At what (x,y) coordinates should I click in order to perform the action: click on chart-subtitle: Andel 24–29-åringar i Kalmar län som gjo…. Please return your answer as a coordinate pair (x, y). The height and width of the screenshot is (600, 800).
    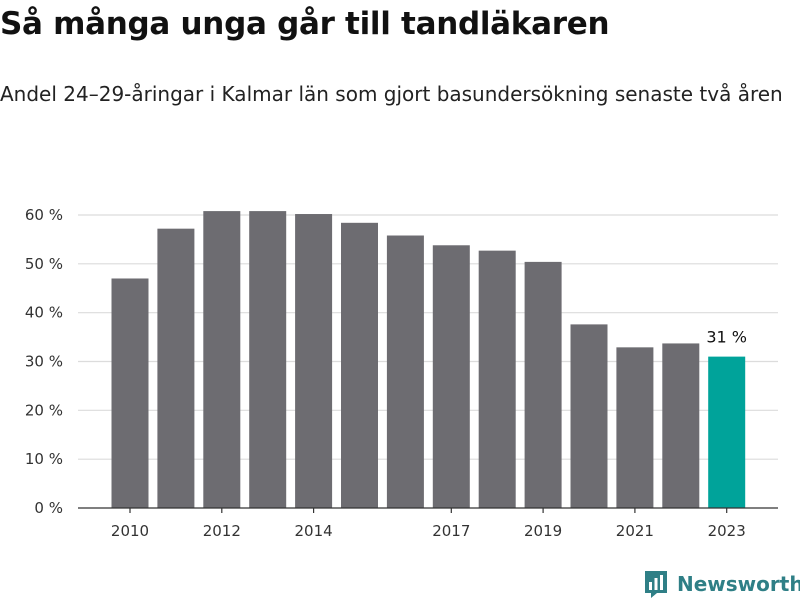
    Looking at the image, I should click on (391, 94).